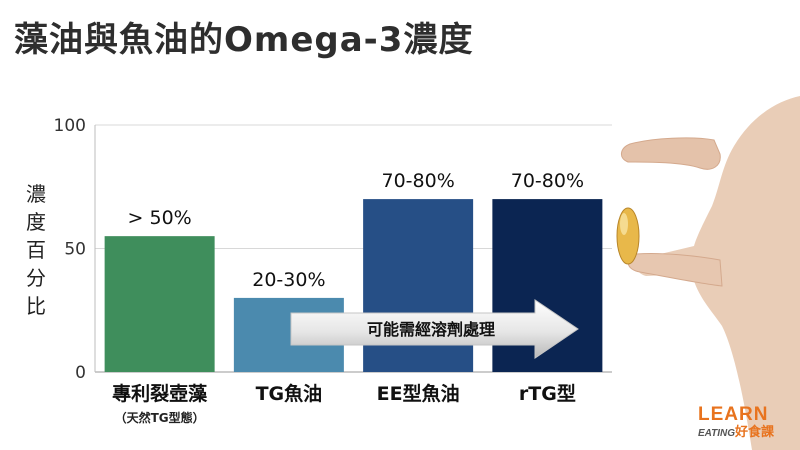 The image size is (800, 450). Describe the element at coordinates (289, 393) in the screenshot. I see `x-tick-label-2: TG魚油` at that location.